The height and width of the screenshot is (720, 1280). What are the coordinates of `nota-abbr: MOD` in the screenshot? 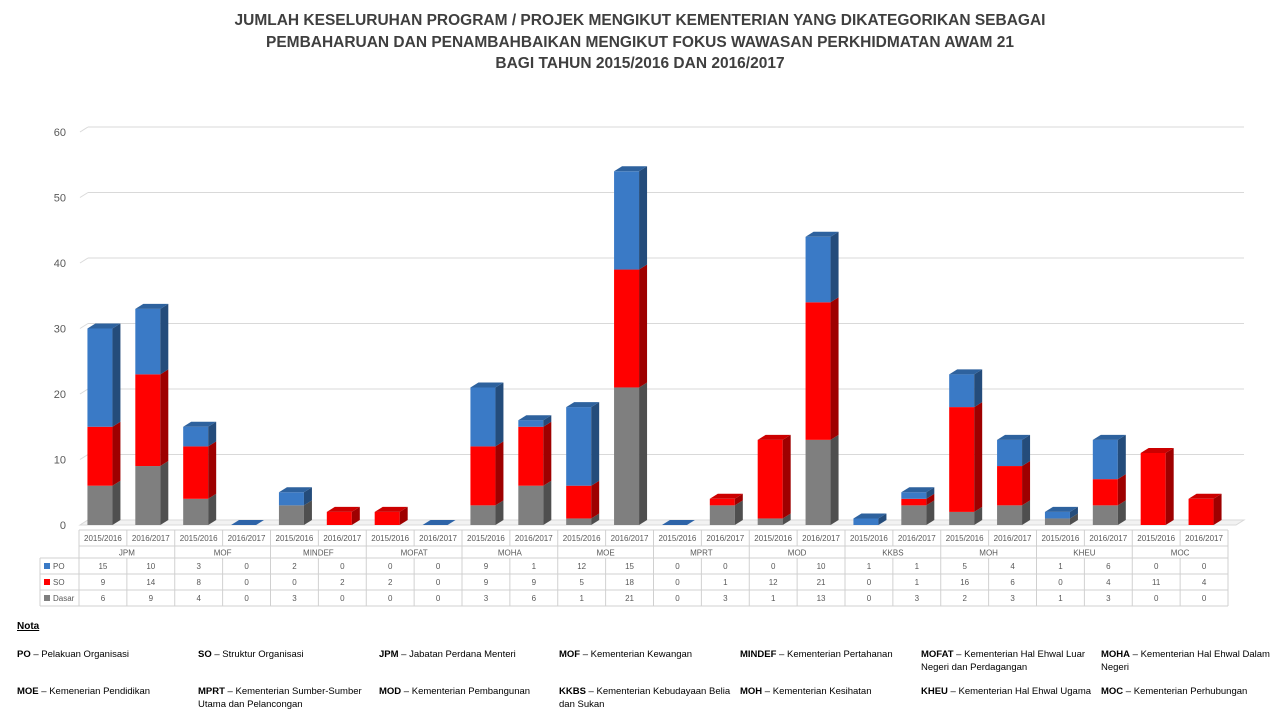 It's located at (390, 691).